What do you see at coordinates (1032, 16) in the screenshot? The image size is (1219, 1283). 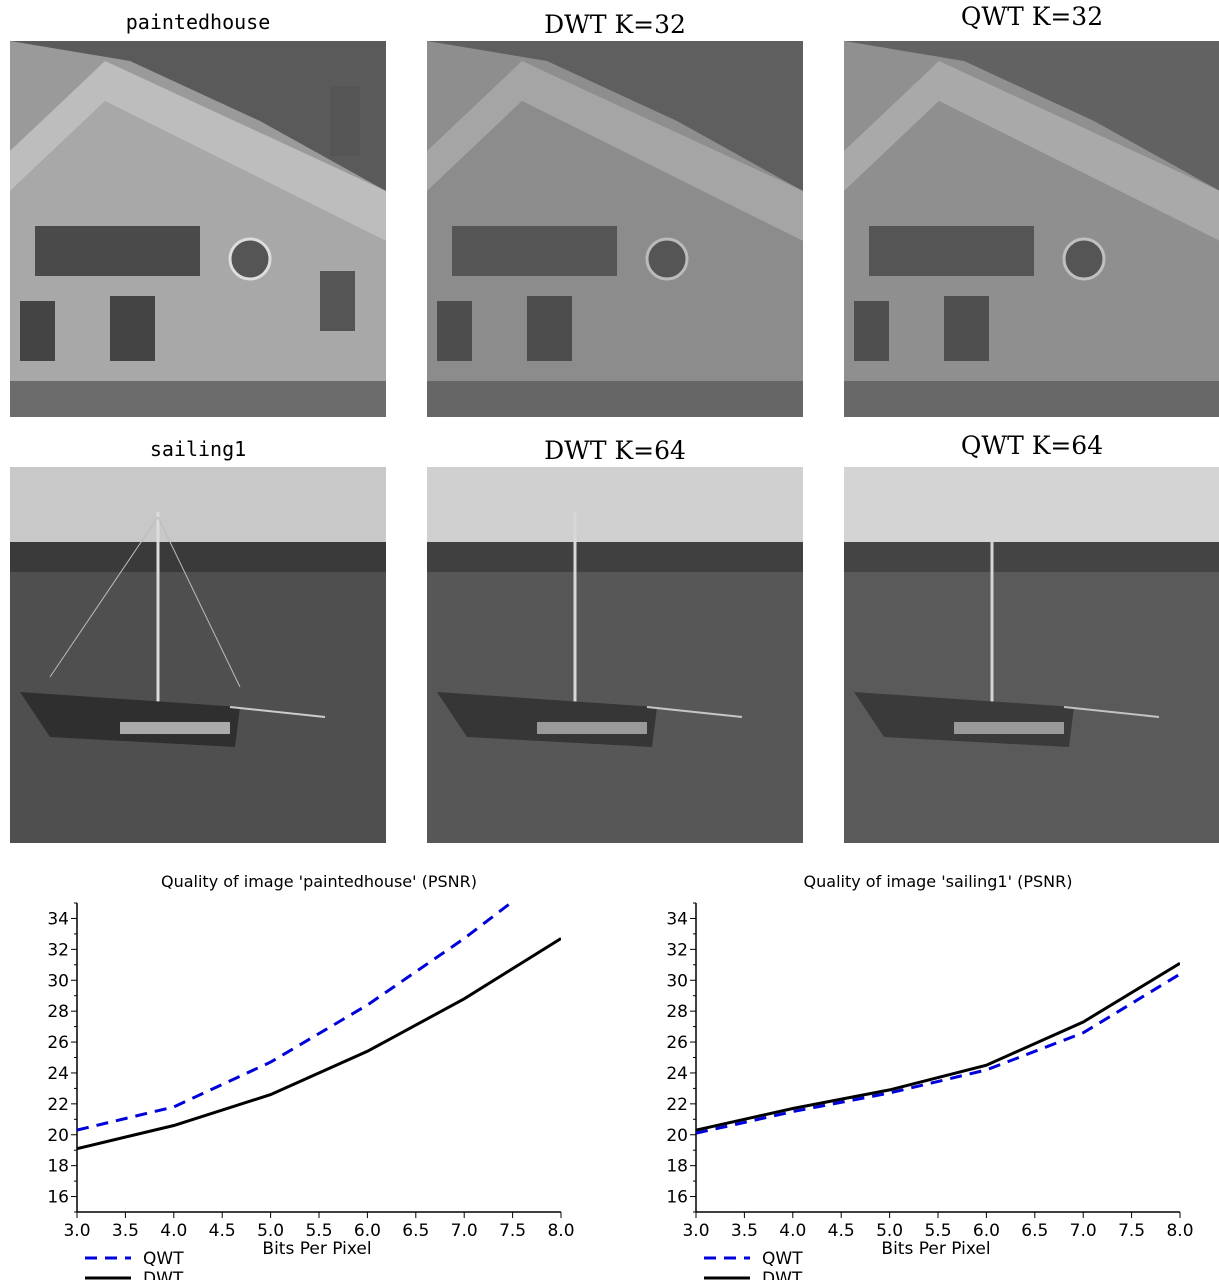 I see `label-qwt-k32: QWT K=32` at bounding box center [1032, 16].